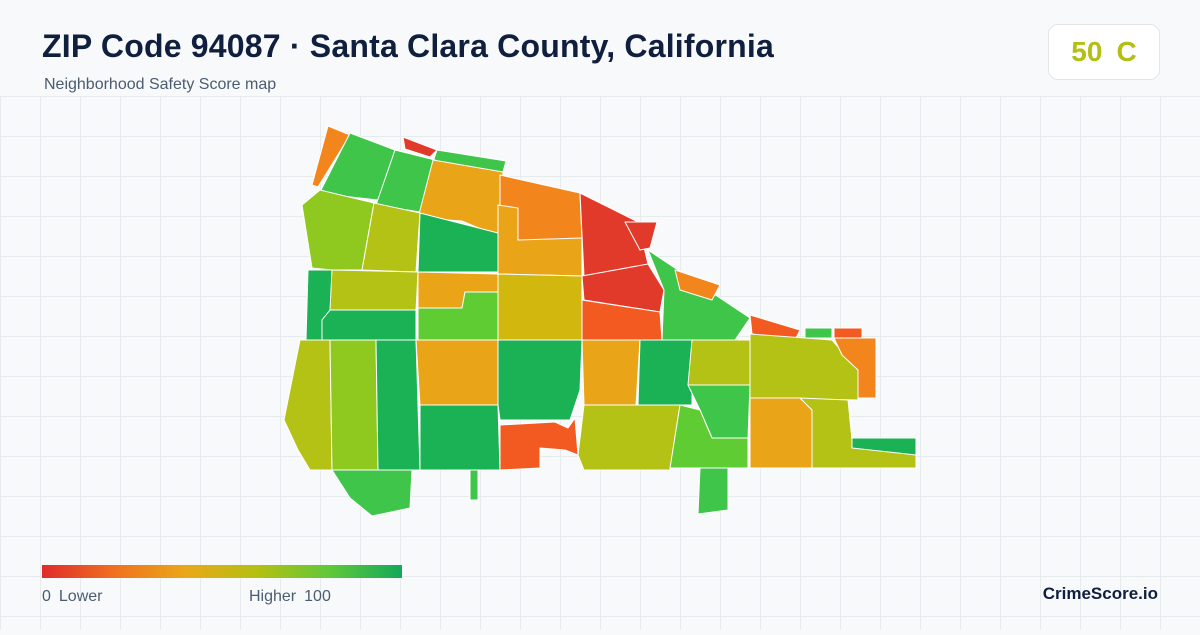  Describe the element at coordinates (1087, 51) in the screenshot. I see `score-value: 50` at that location.